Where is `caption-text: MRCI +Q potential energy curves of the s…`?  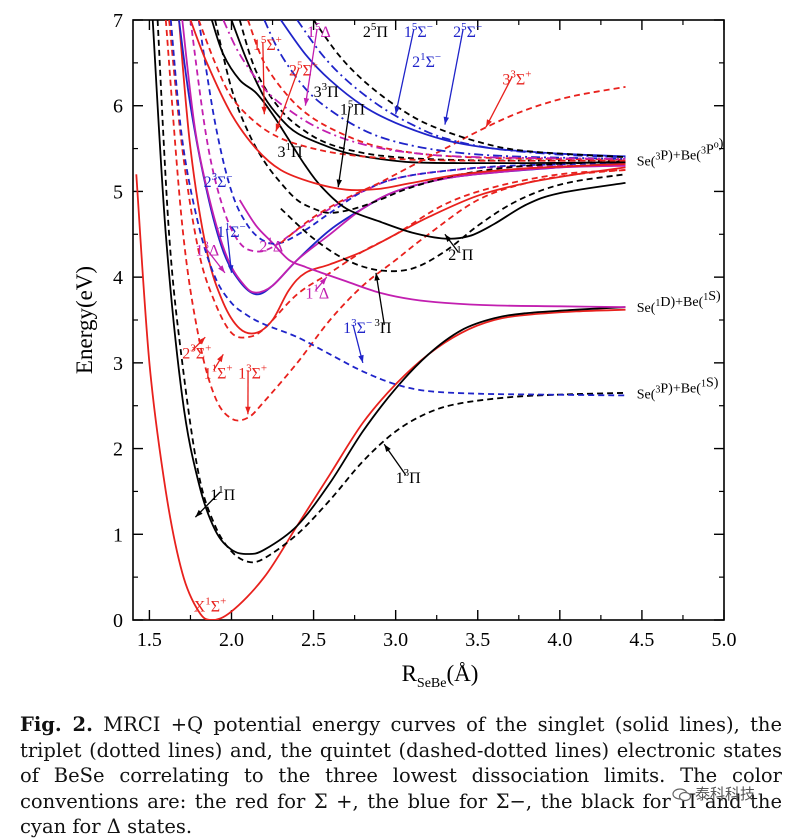
caption-text: MRCI +Q potential energy curves of the s… is located at coordinates (401, 775).